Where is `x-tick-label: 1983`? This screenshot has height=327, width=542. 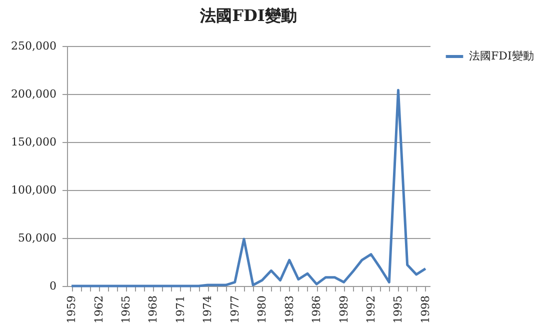
x-tick-label: 1983 is located at coordinates (289, 310).